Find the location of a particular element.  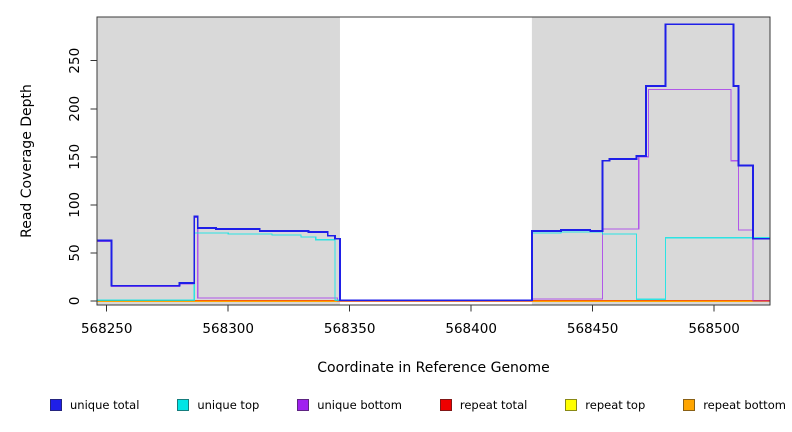

legend-swatch-unique-top is located at coordinates (183, 405).